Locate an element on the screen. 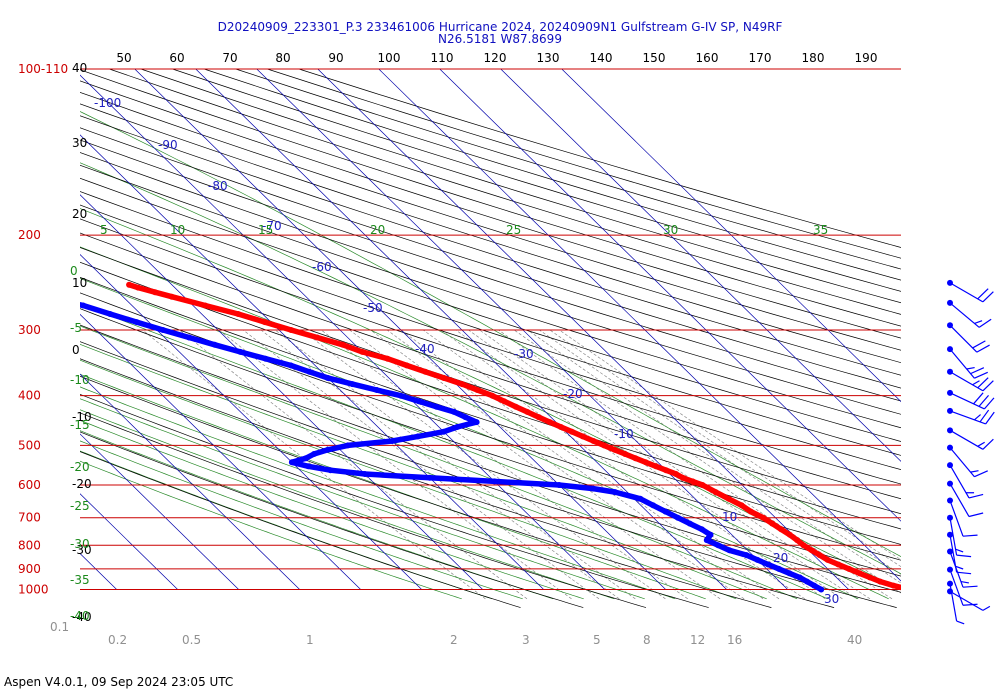 The width and height of the screenshot is (1000, 700). theta-tick-label: 130 is located at coordinates (548, 58).